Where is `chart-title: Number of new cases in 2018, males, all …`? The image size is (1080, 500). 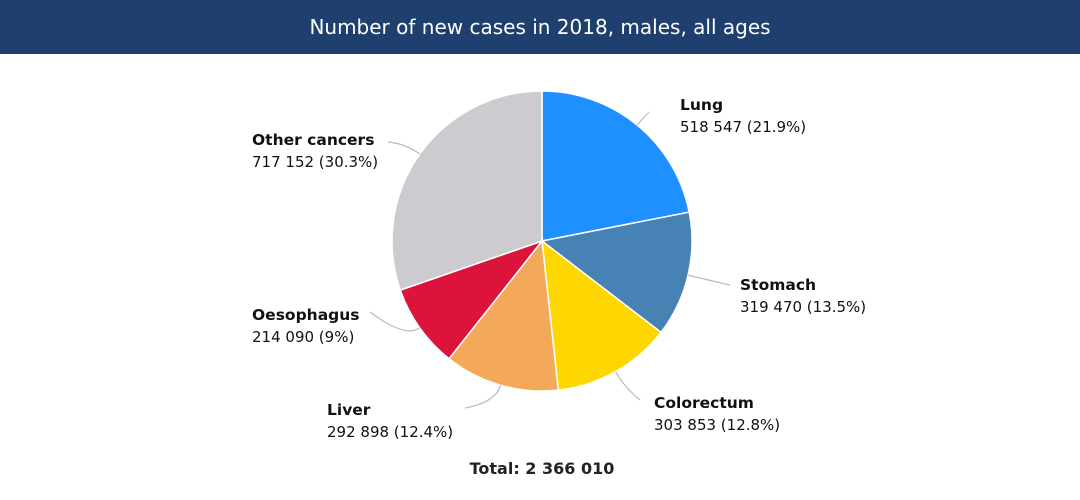 chart-title: Number of new cases in 2018, males, all … is located at coordinates (540, 27).